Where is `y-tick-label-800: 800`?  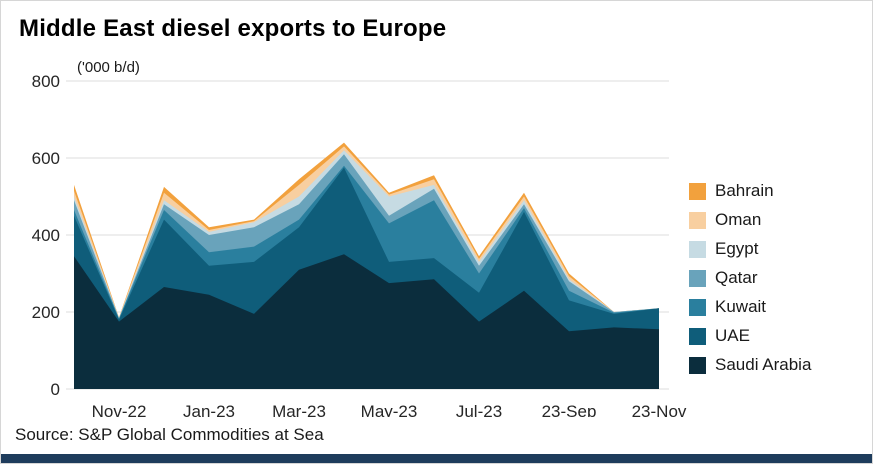
y-tick-label-800: 800 is located at coordinates (46, 81).